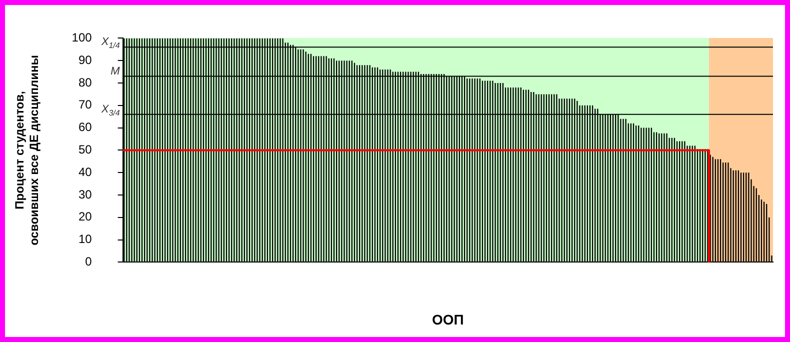 The width and height of the screenshot is (790, 342). Describe the element at coordinates (85, 127) in the screenshot. I see `y-tick-label: 60` at that location.